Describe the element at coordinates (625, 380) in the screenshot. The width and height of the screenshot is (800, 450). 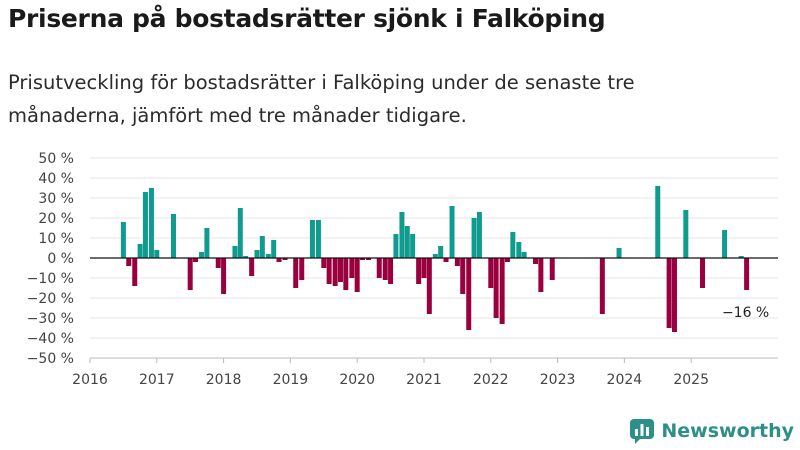
I see `x-tick-label: 2024` at that location.